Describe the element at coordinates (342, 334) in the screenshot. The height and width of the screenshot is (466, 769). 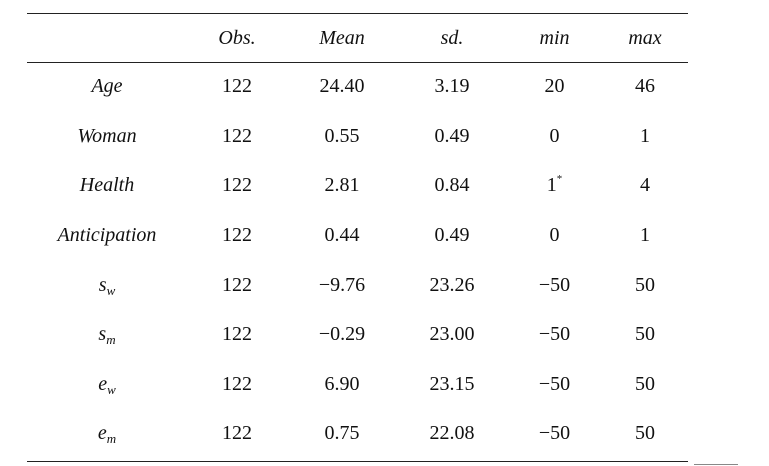
I see `cell-mean: −0.29` at that location.